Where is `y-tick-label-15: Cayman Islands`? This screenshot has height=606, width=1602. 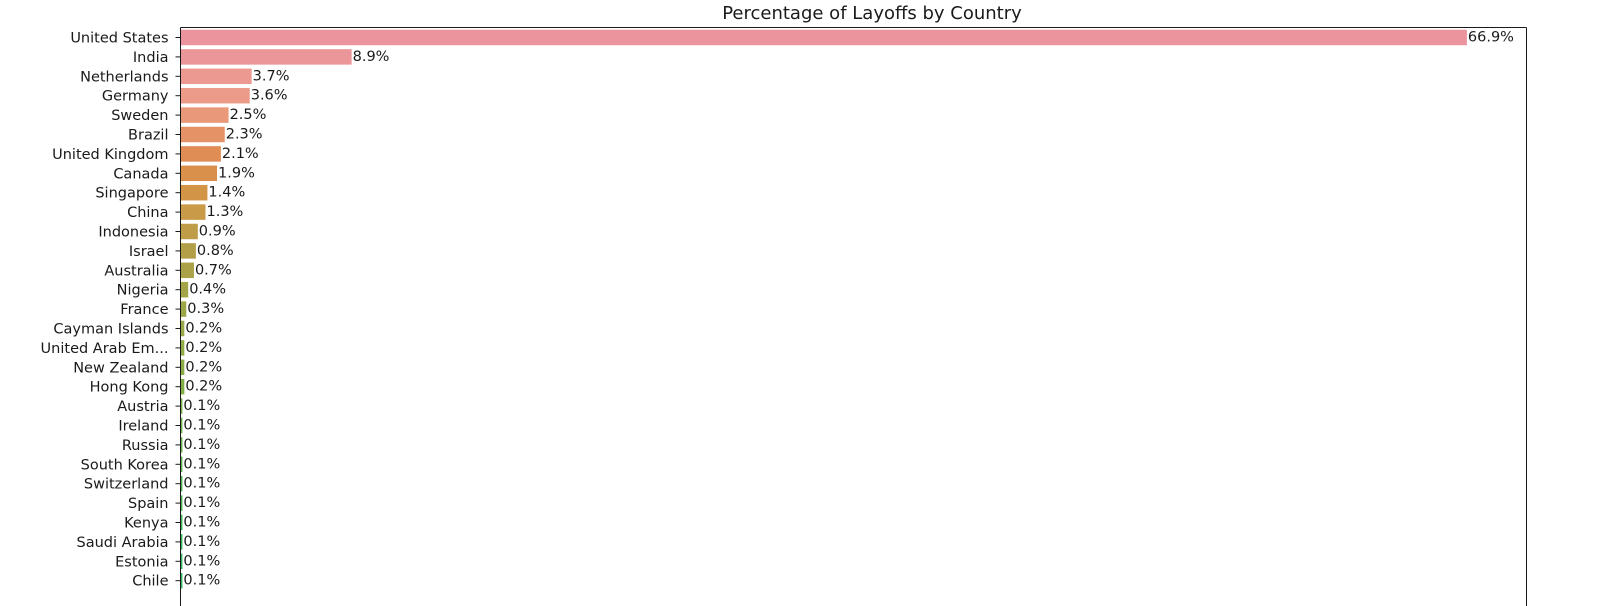
y-tick-label-15: Cayman Islands is located at coordinates (110, 330).